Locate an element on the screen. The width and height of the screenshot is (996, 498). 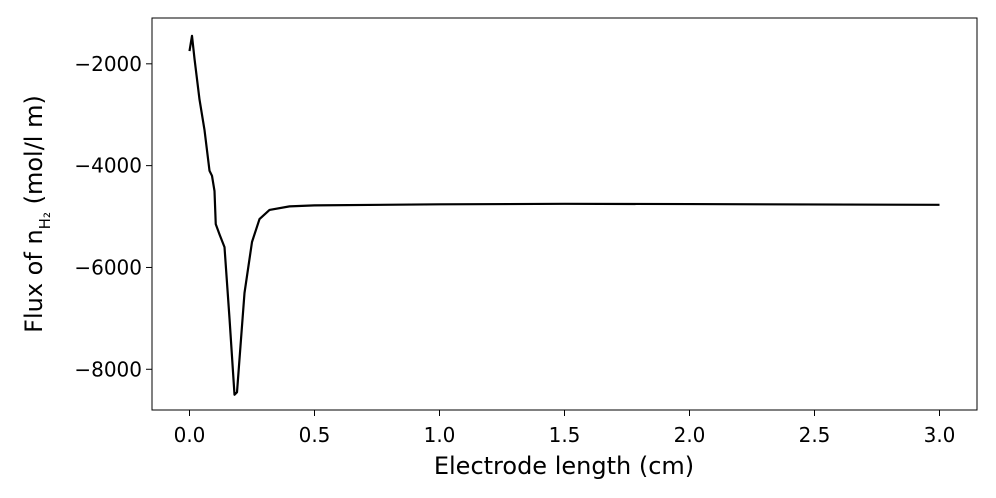
y-tick-label: −6000 is located at coordinates (108, 267).